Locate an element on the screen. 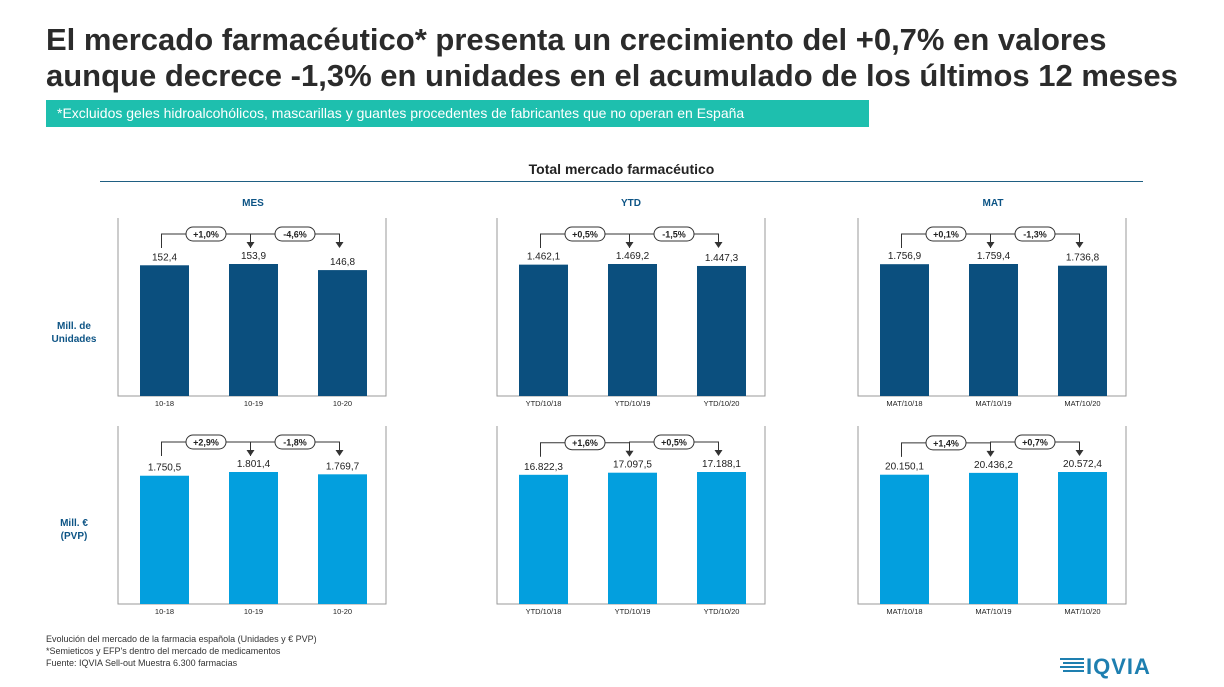 This screenshot has height=687, width=1224. chart-mat-units-change-arrow-icon is located at coordinates (1079, 245).